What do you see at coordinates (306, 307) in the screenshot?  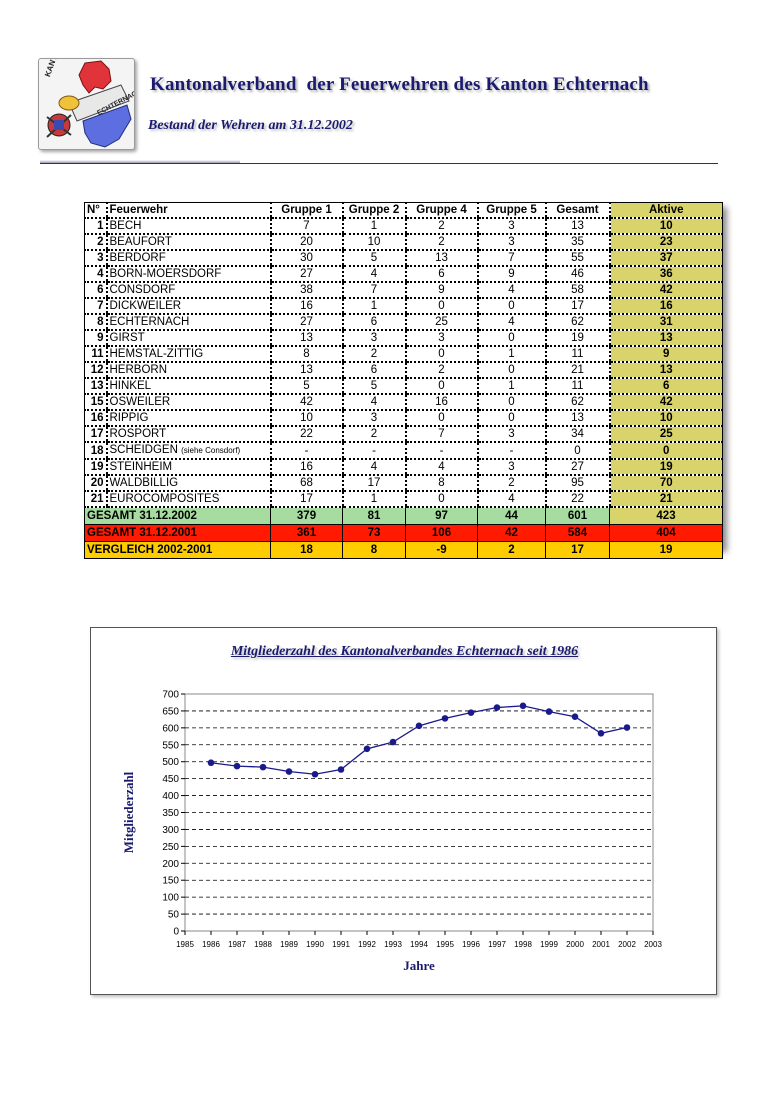 I see `cell-g1: 16` at bounding box center [306, 307].